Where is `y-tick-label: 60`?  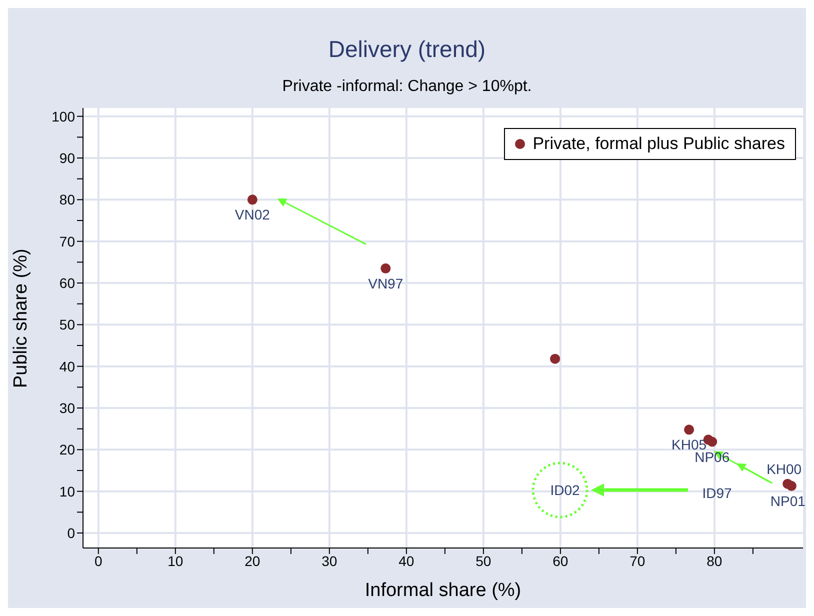 y-tick-label: 60 is located at coordinates (67, 282).